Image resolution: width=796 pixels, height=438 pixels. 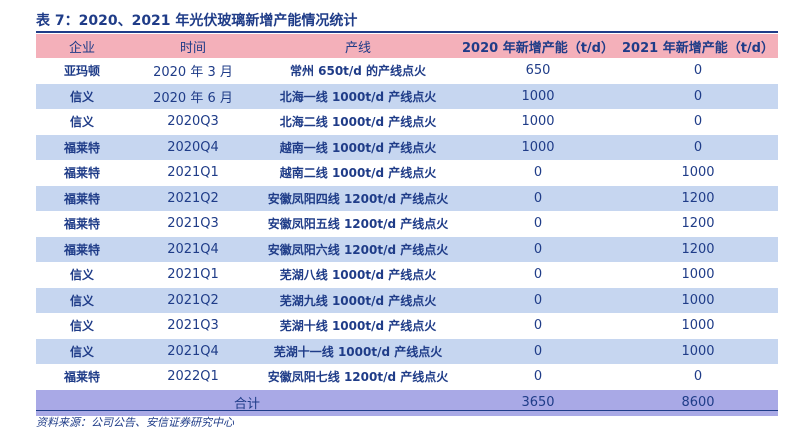 What do you see at coordinates (358, 122) in the screenshot?
I see `cell-line: 北海二线 1000t/d 产线点火` at bounding box center [358, 122].